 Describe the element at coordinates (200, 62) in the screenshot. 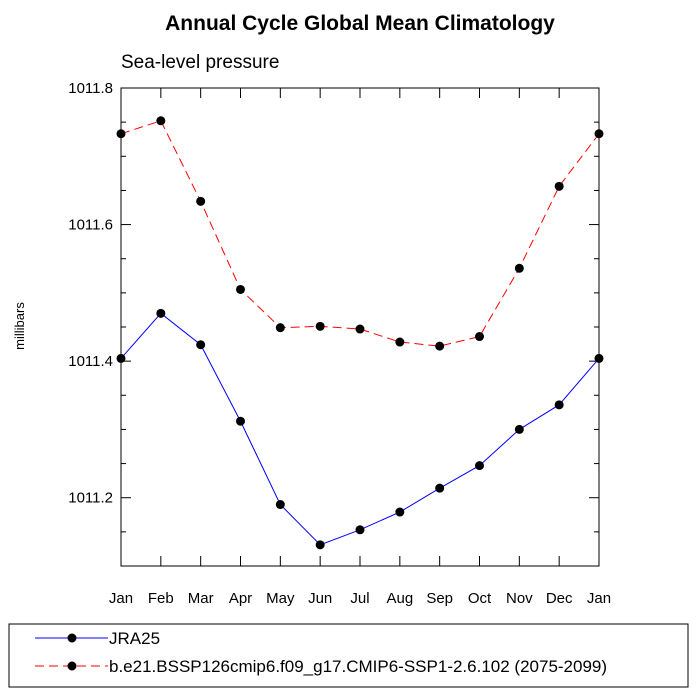

I see `chart-subtitle: Sea-level pressure` at that location.